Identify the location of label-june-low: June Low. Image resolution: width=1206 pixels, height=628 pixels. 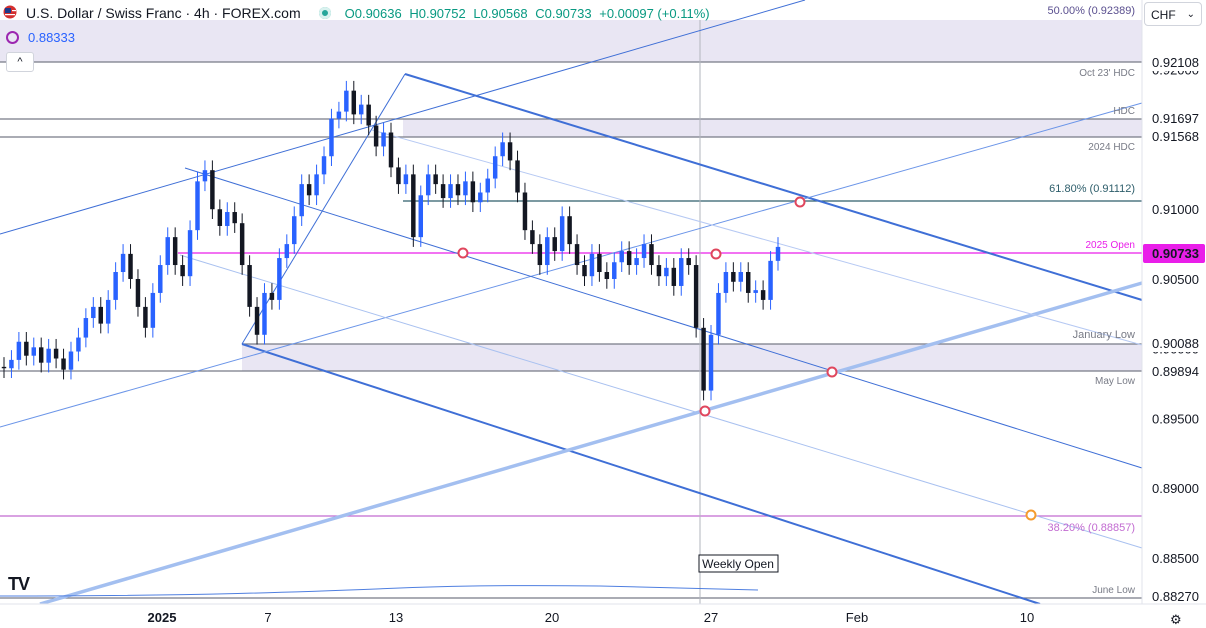
(1114, 590).